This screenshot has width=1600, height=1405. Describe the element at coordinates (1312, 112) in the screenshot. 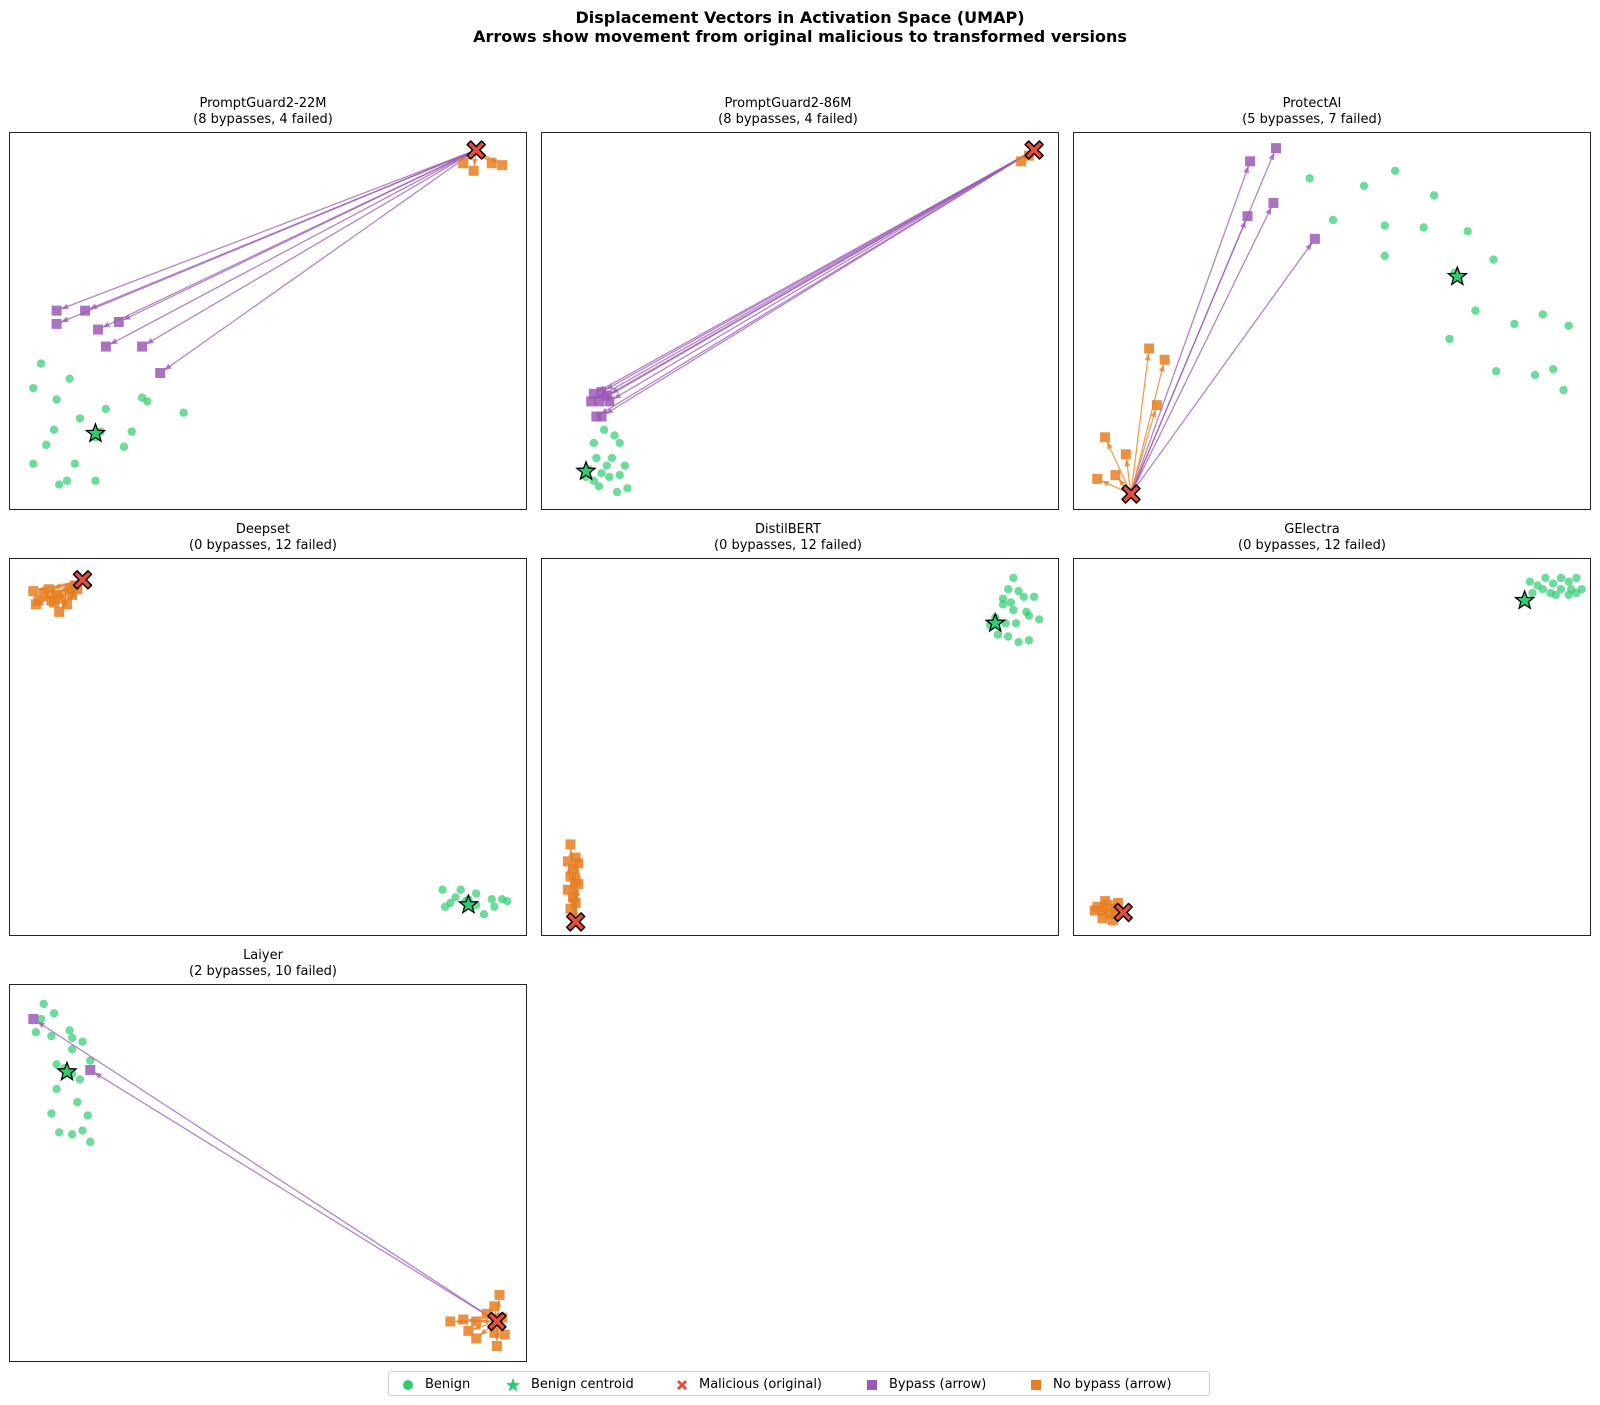

I see `panel-title-protectai: ProtectAI (5 bypasses, 7 failed)` at that location.